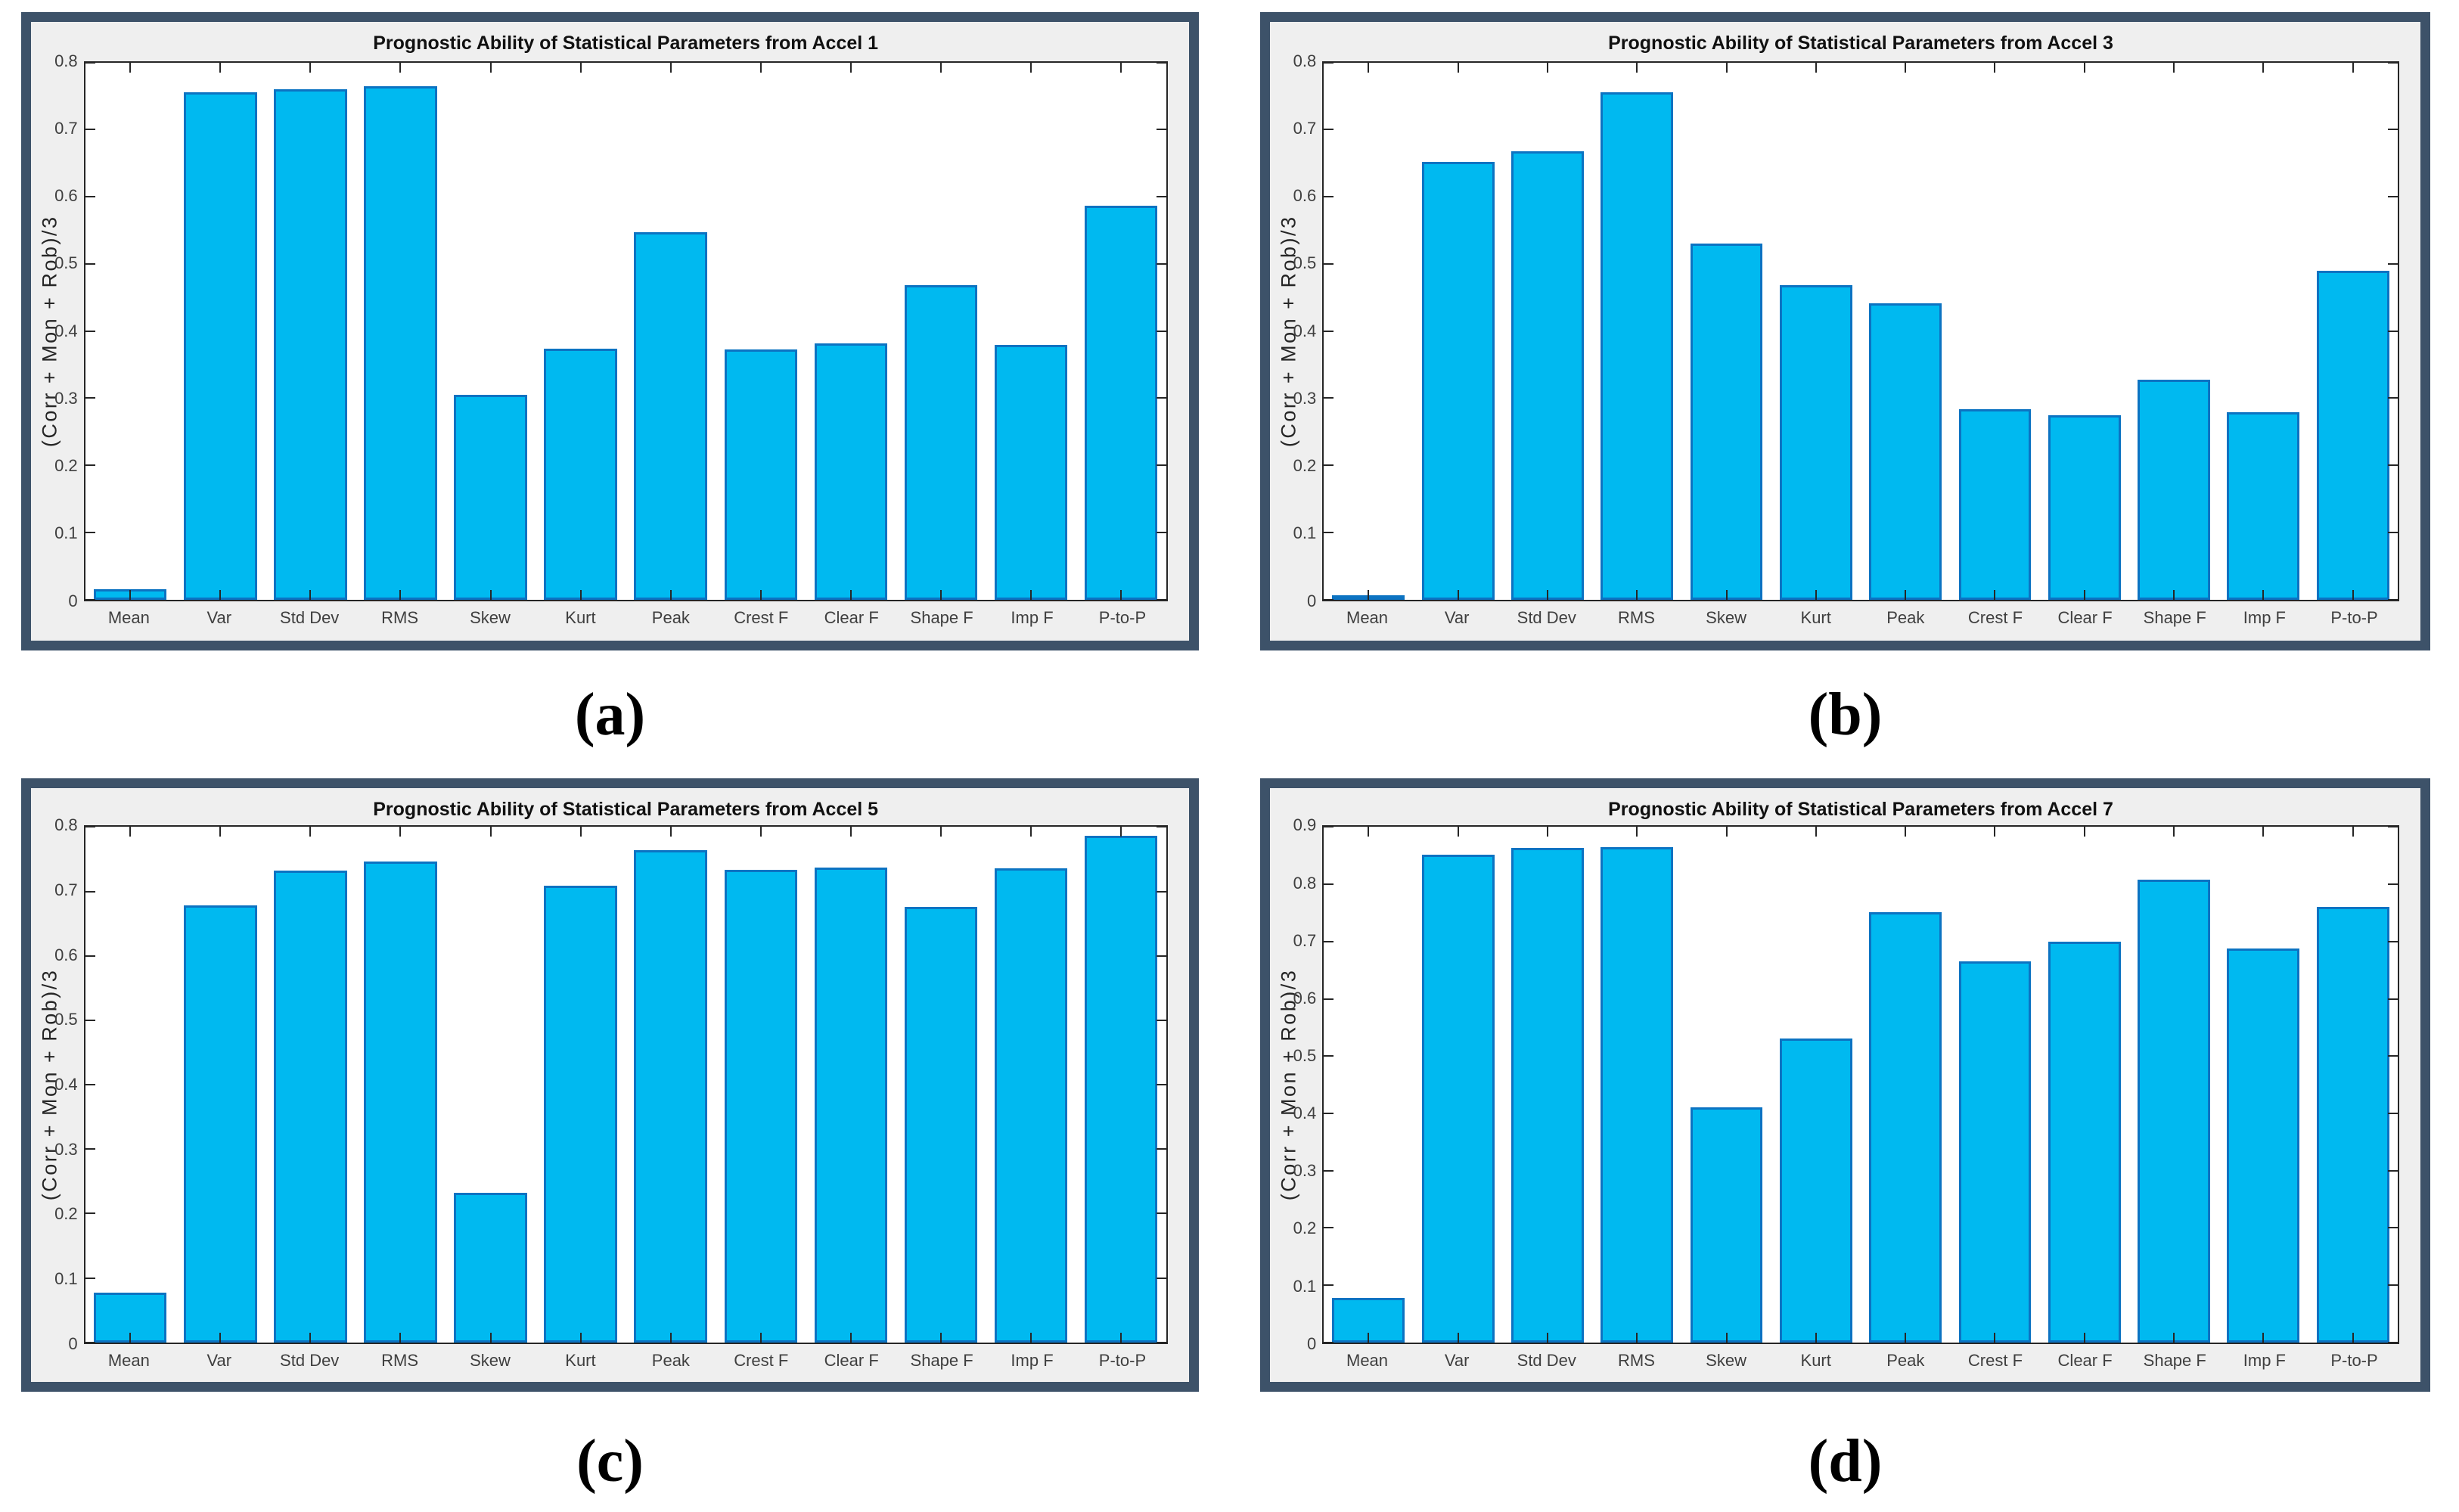 Image resolution: width=2459 pixels, height=1512 pixels. What do you see at coordinates (1305, 1056) in the screenshot?
I see `y-tick-label: 0.5` at bounding box center [1305, 1056].